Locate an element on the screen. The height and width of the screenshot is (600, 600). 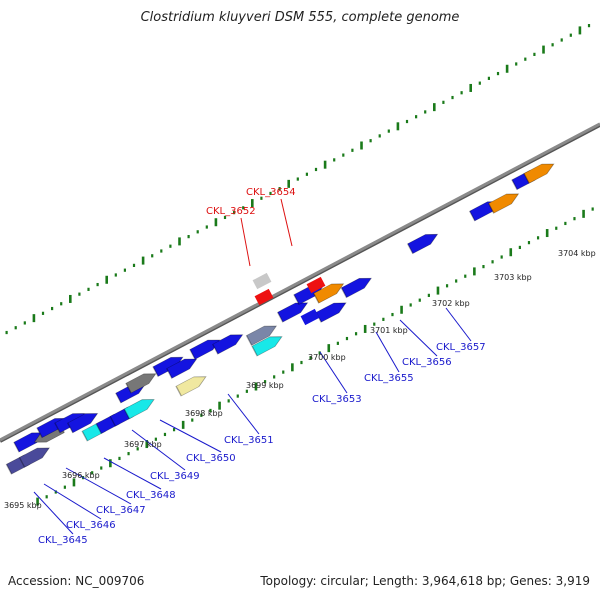
kbp-label: 3699 kbp is located at coordinates (265, 385).